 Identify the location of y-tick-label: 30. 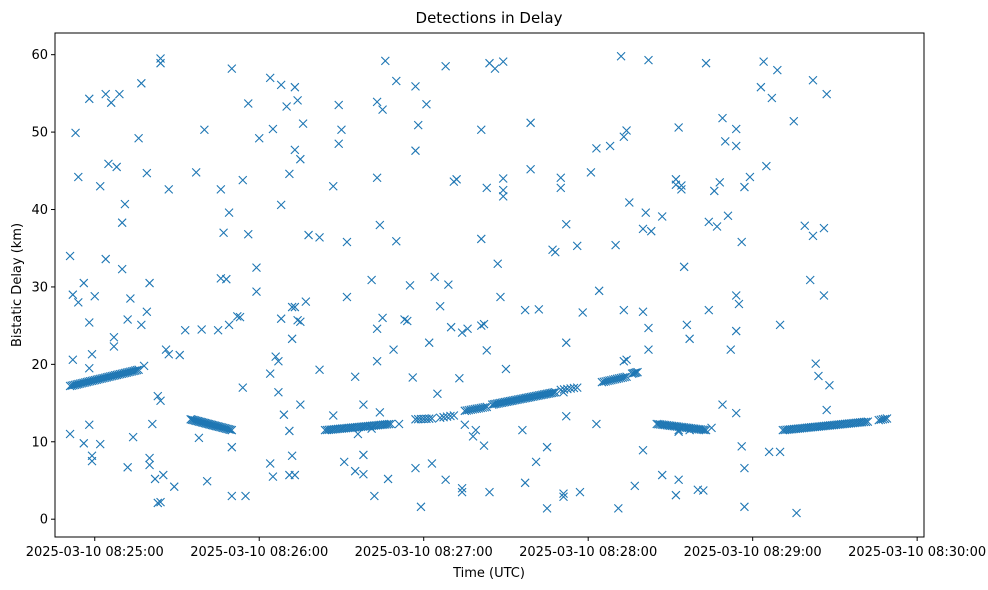
(39, 287).